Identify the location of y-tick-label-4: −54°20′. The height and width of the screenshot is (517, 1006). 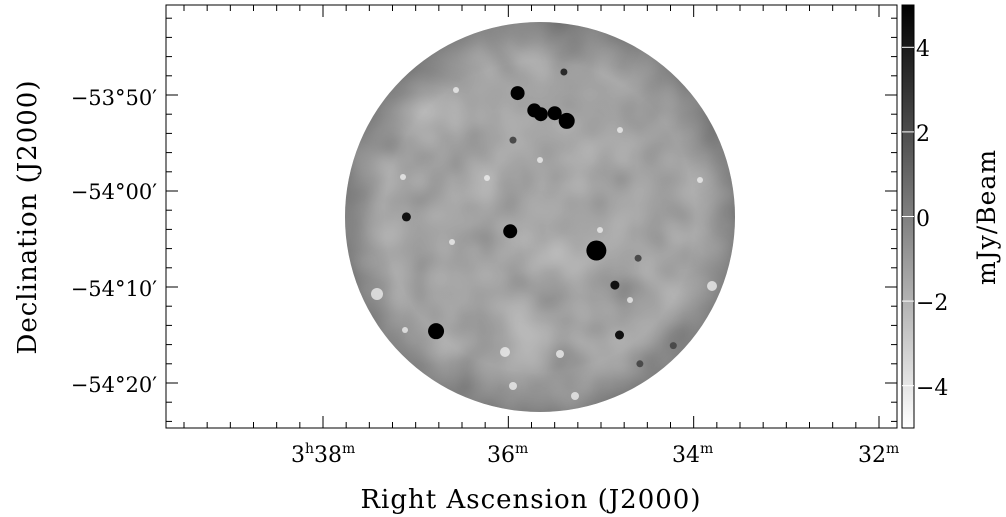
(114, 385).